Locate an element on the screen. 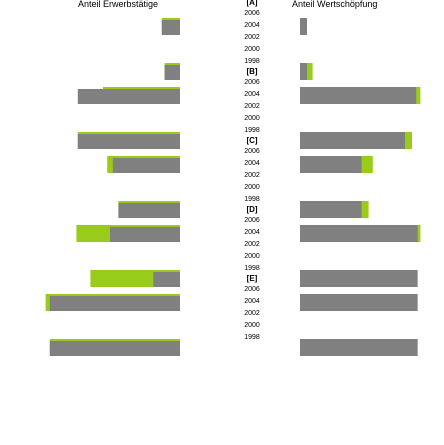 The image size is (444, 445). group-label: [A] is located at coordinates (251, 3).